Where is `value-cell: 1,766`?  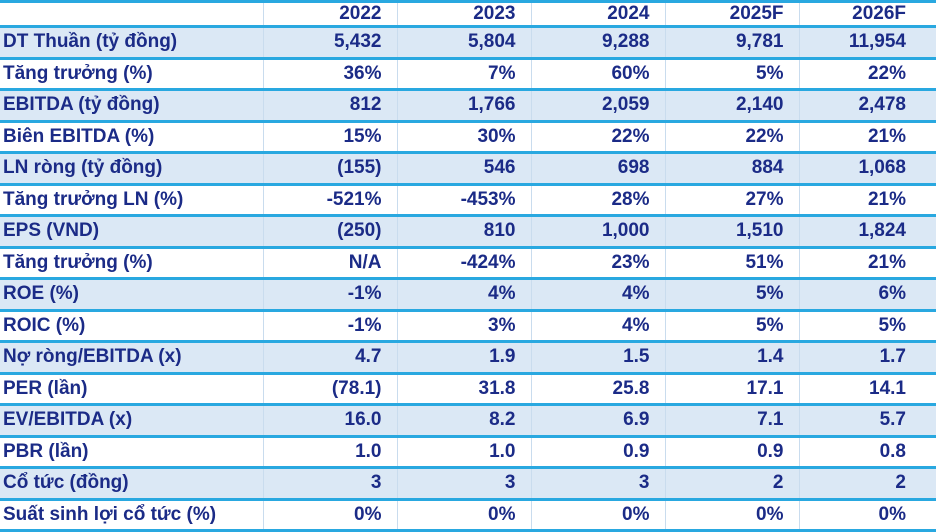 value-cell: 1,766 is located at coordinates (463, 105).